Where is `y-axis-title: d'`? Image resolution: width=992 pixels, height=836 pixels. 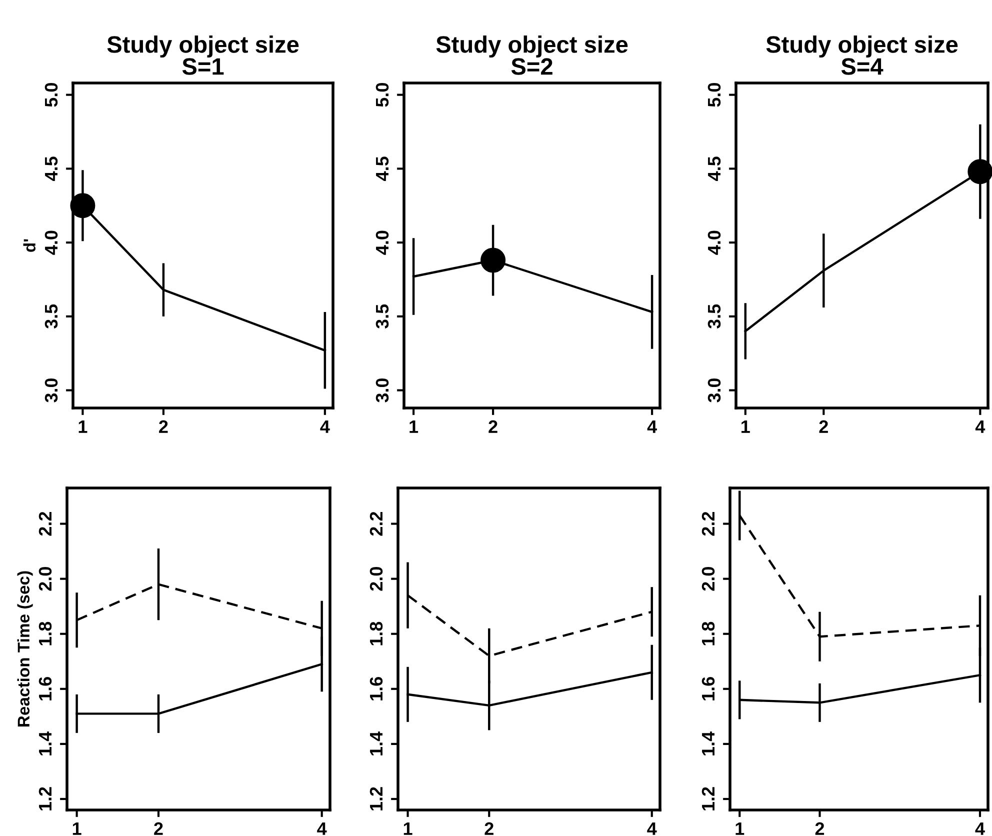 y-axis-title: d' is located at coordinates (29, 245).